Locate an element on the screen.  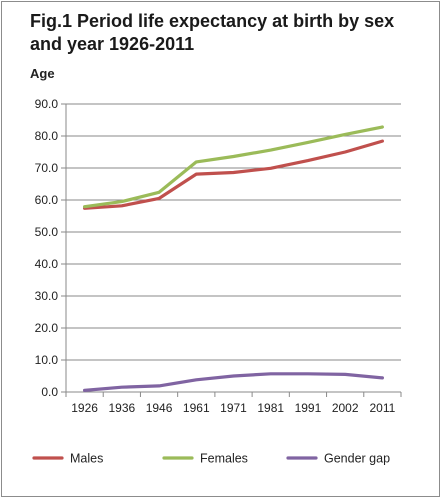
x-tick-label: 1961 is located at coordinates (196, 408).